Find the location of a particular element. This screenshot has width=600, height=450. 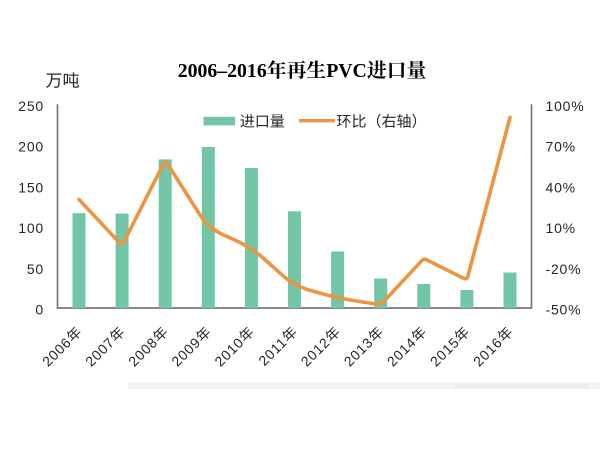

svg-text: 70% is located at coordinates (561, 147).